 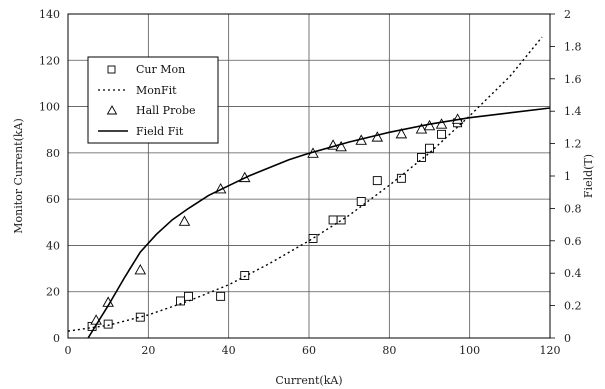 I want to click on right-y-tick-label: 1.2, so click(x=573, y=144).